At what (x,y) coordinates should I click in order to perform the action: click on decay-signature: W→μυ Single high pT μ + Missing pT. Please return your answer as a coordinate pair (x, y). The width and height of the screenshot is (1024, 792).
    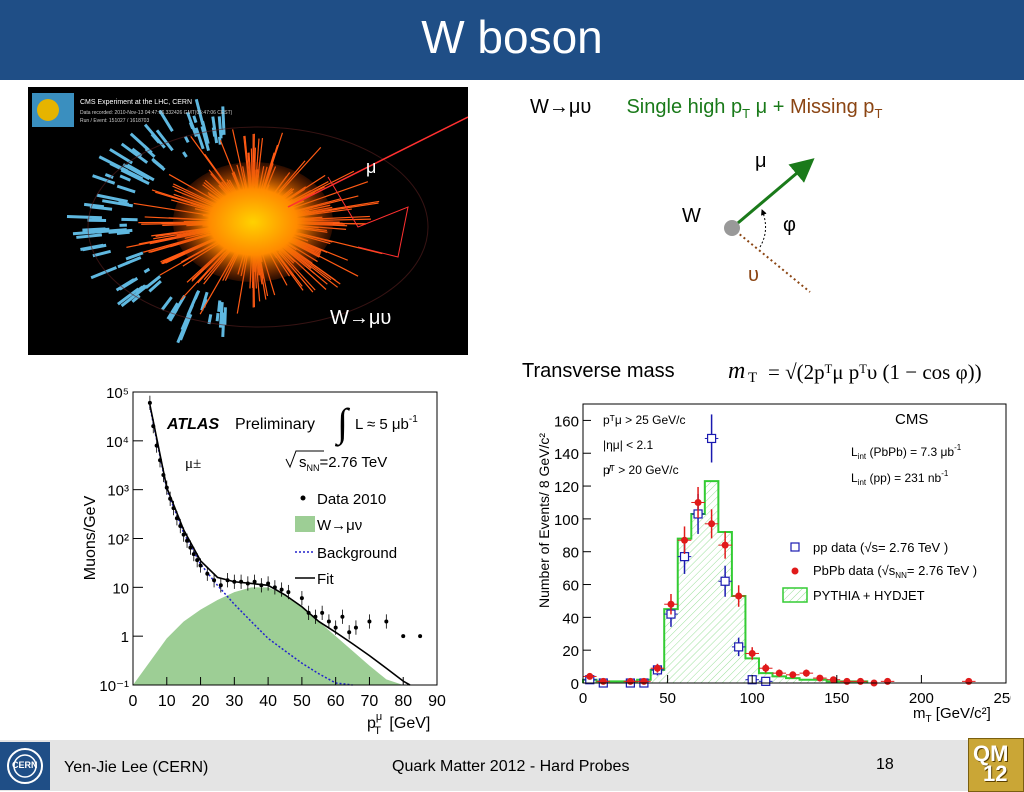
    Looking at the image, I should click on (706, 108).